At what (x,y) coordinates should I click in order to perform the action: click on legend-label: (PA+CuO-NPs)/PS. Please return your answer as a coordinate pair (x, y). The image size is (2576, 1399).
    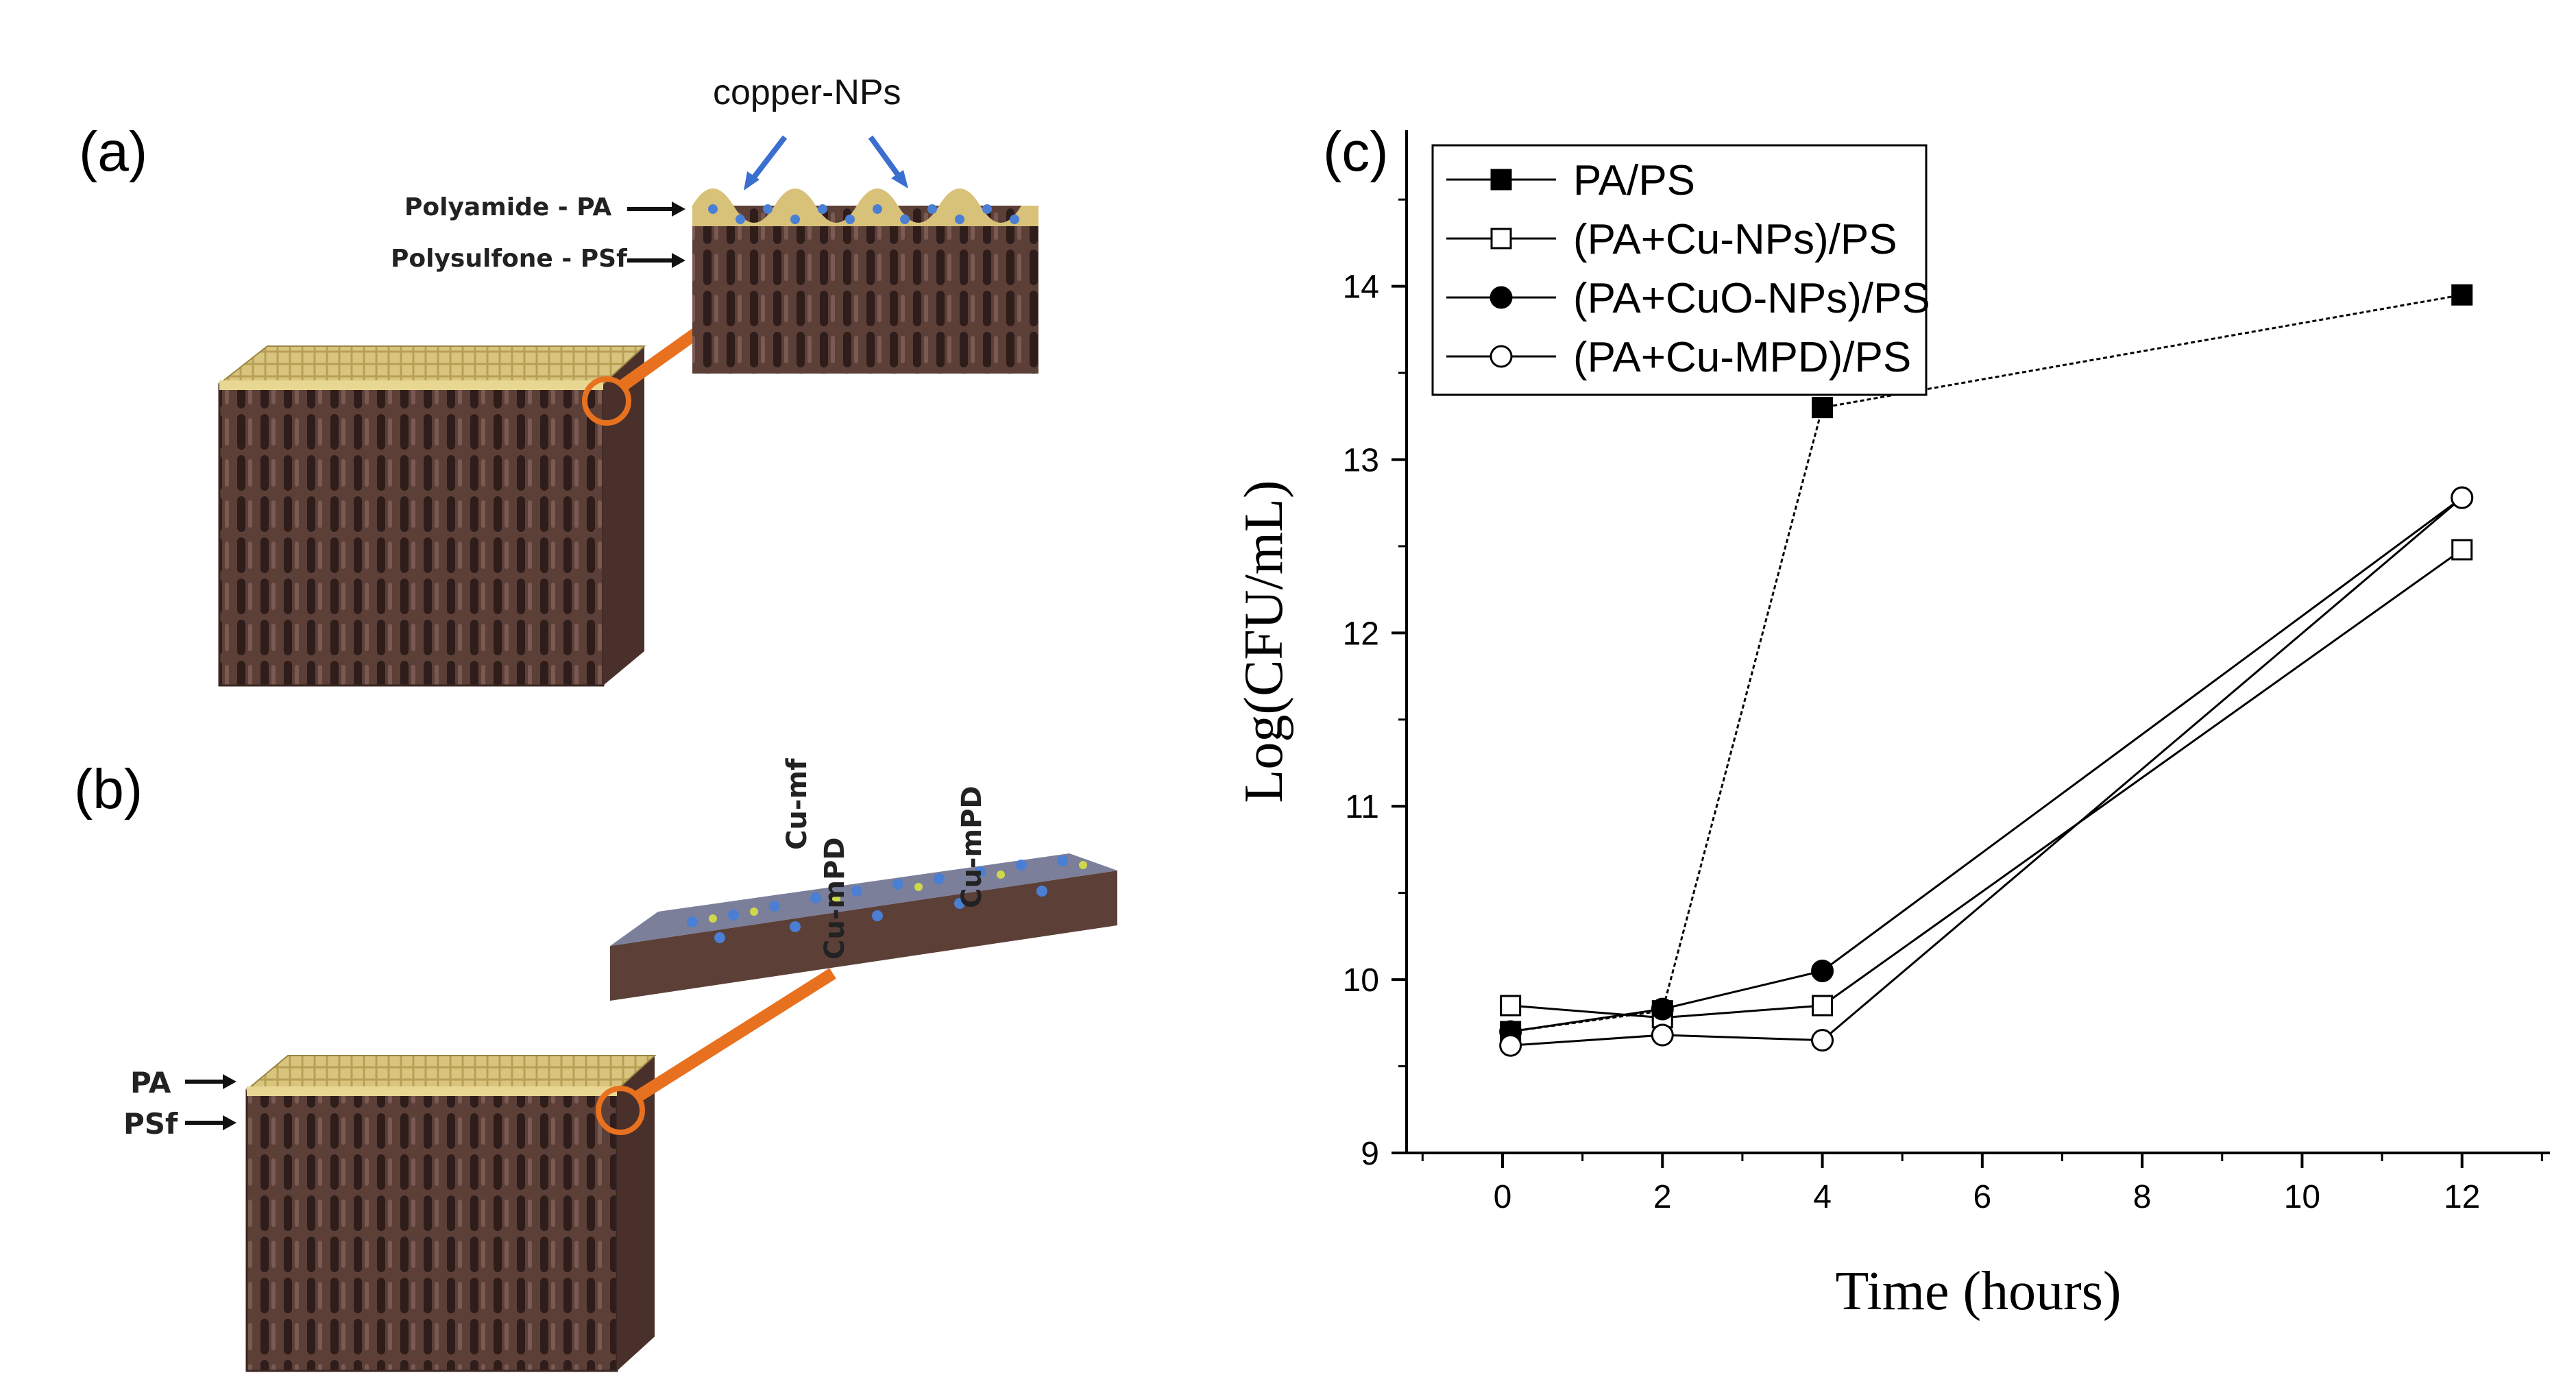
    Looking at the image, I should click on (1751, 298).